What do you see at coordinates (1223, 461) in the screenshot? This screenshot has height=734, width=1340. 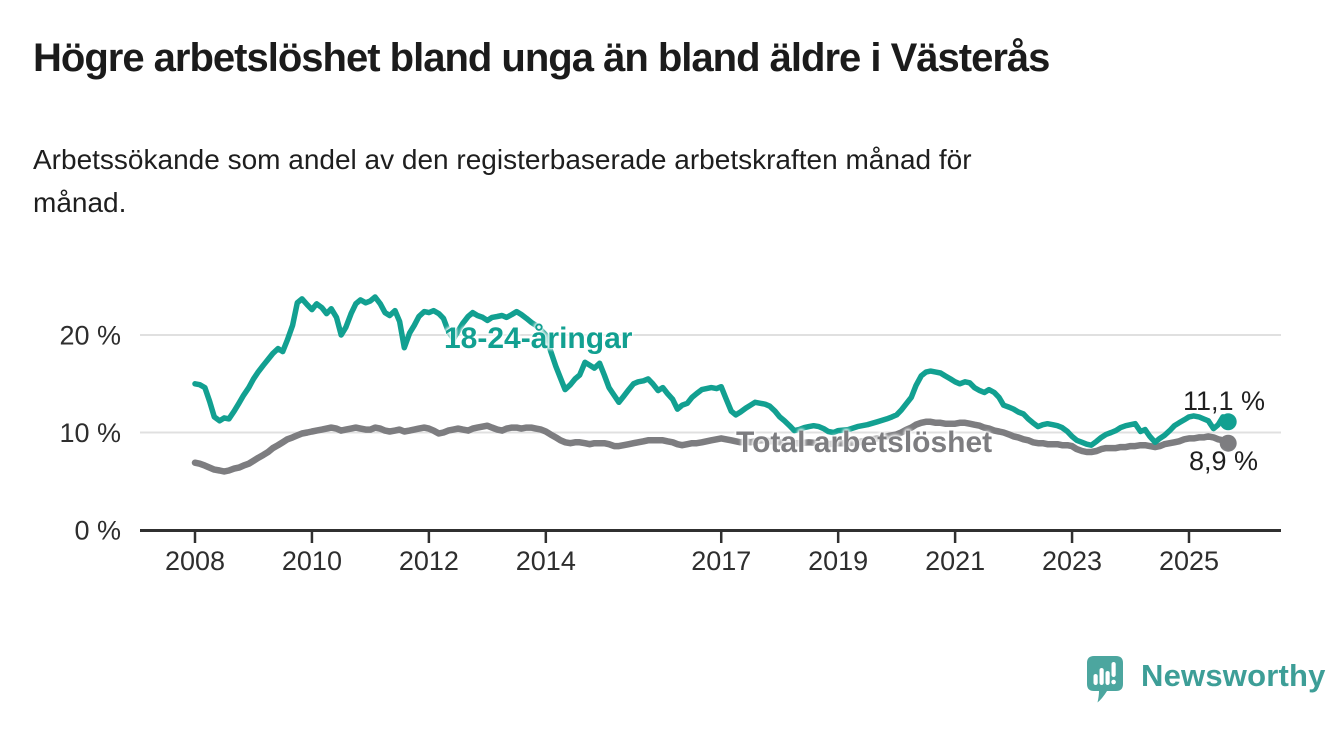 I see `end-value-label-total: 8,9 %` at bounding box center [1223, 461].